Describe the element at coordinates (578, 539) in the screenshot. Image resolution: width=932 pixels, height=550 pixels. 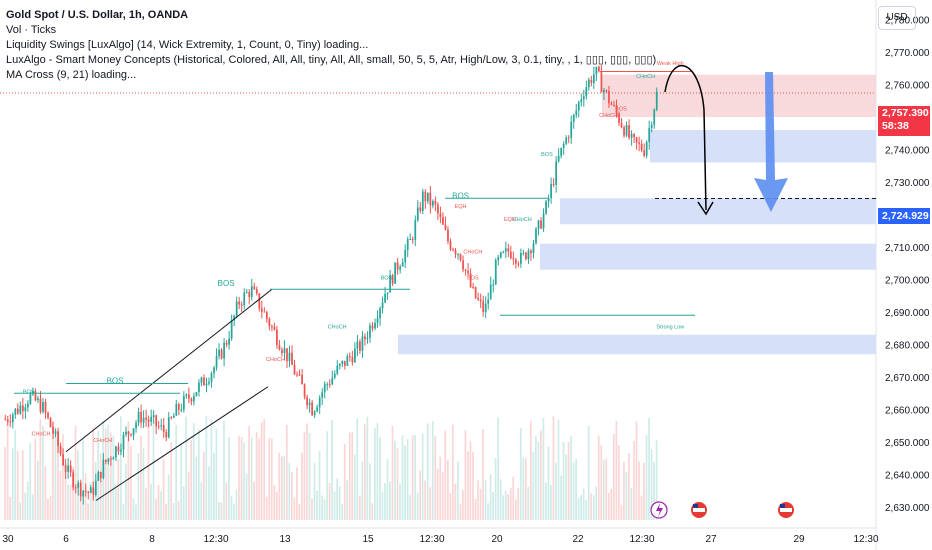
I see `x-tick-label: 22` at that location.